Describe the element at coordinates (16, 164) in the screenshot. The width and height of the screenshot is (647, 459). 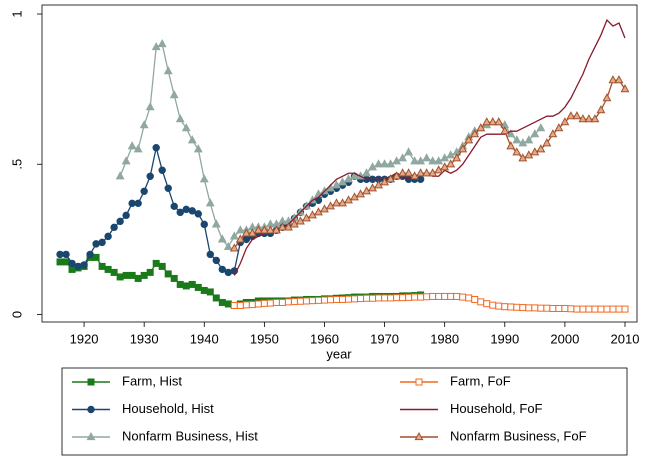
I see `y-tick-label: .5` at that location.